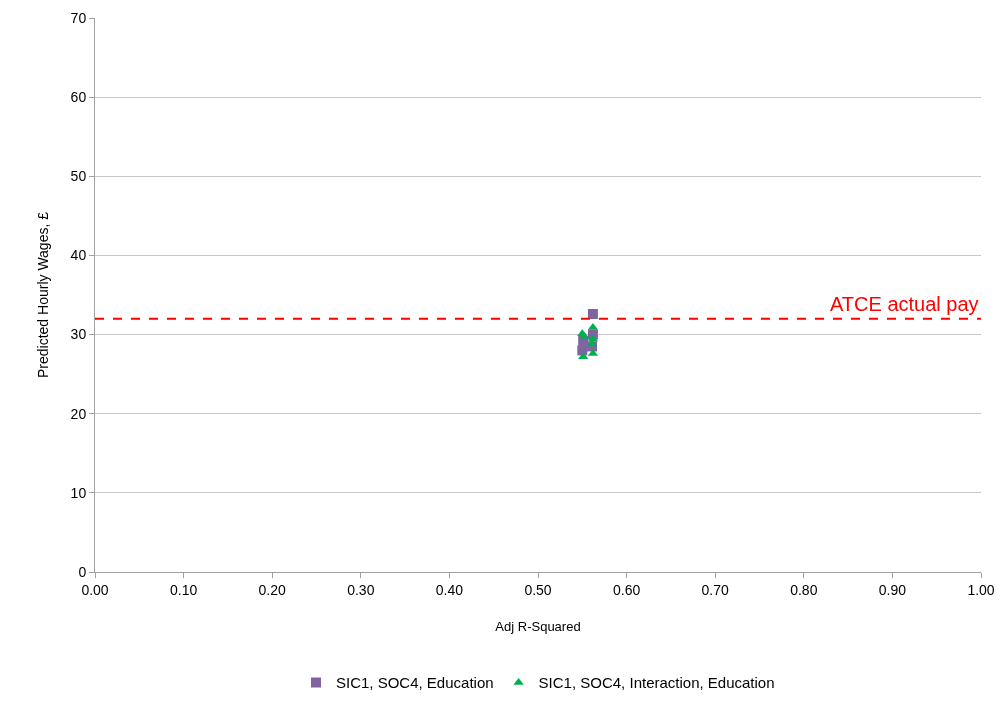 This screenshot has height=711, width=1001. I want to click on x-tick-label: 0.40, so click(449, 589).